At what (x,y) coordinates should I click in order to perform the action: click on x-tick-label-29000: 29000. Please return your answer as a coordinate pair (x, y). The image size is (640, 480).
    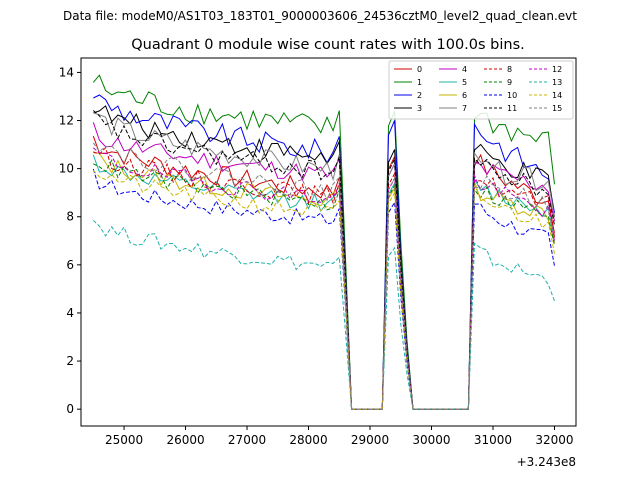
    Looking at the image, I should click on (370, 440).